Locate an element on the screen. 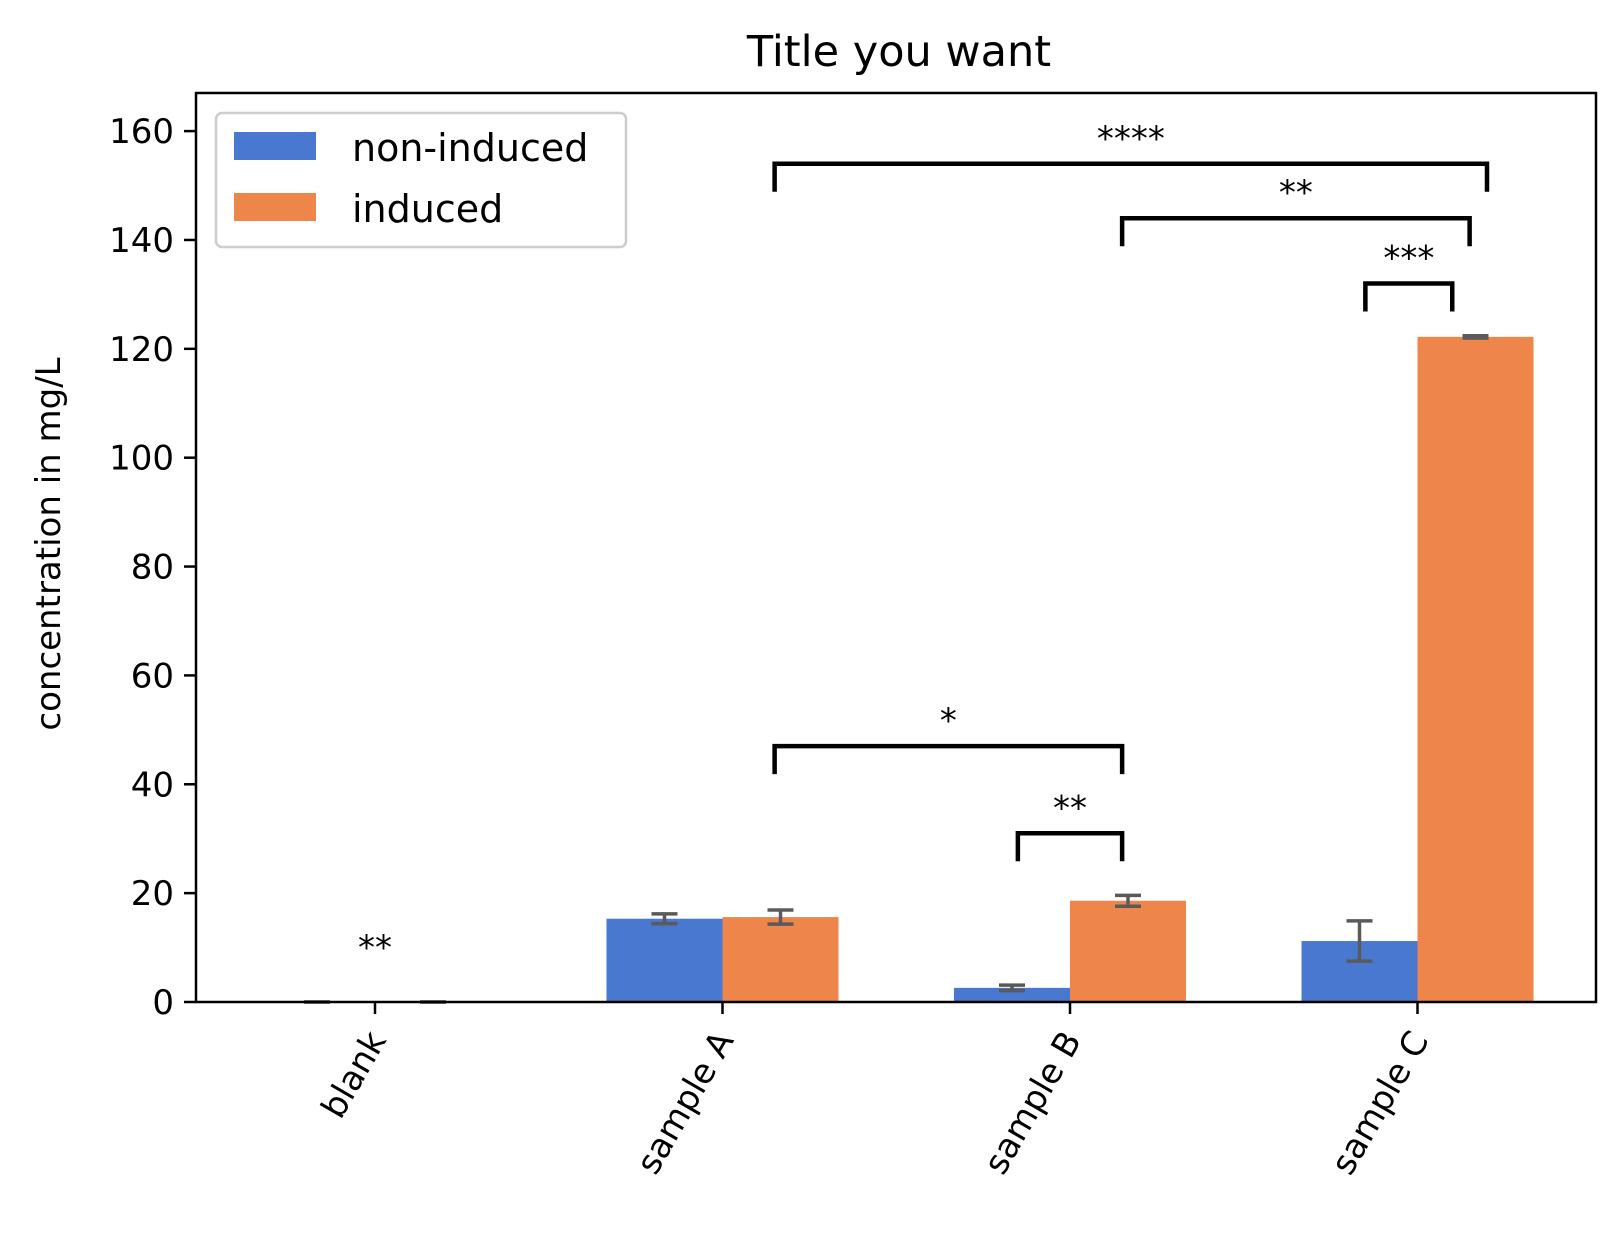 Image resolution: width=1620 pixels, height=1245 pixels. y-tick-label-4: 80 is located at coordinates (152, 568).